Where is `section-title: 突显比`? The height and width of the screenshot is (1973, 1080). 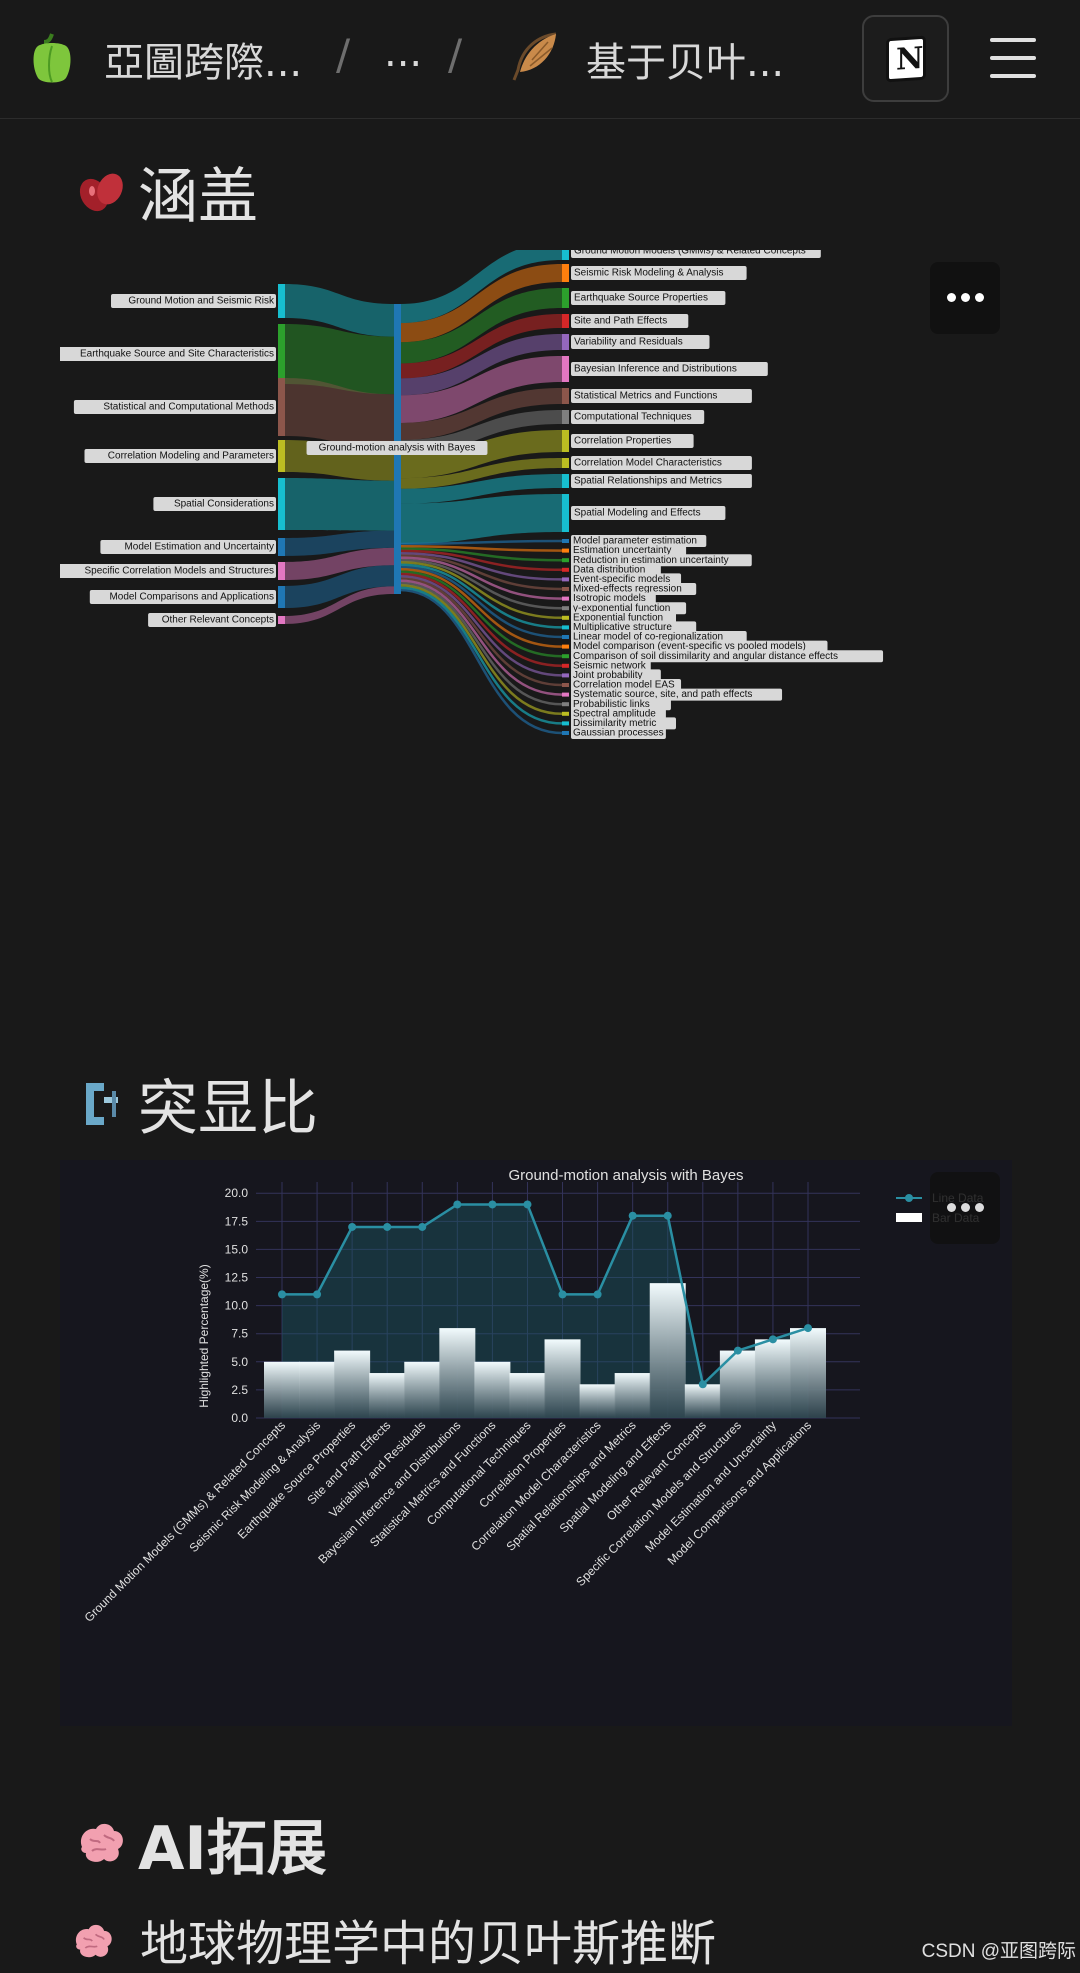
section-title: 突显比 is located at coordinates (228, 1109).